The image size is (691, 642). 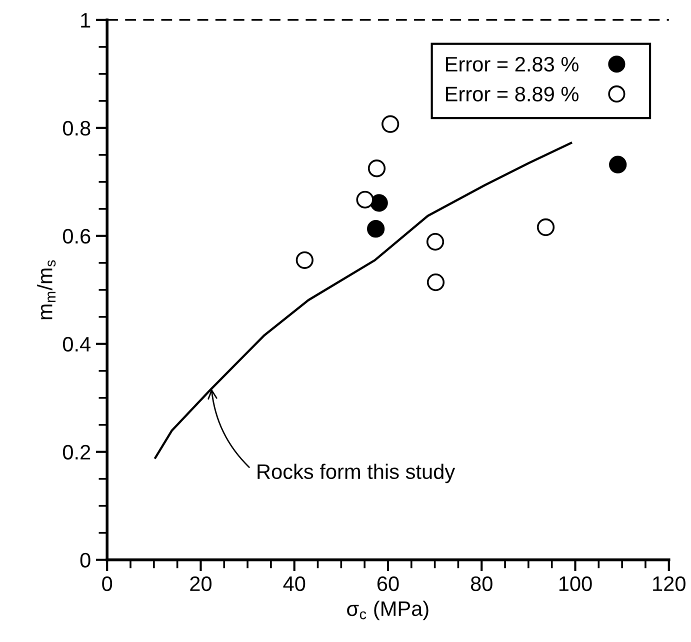 I want to click on x-tick-label: 60, so click(x=388, y=584).